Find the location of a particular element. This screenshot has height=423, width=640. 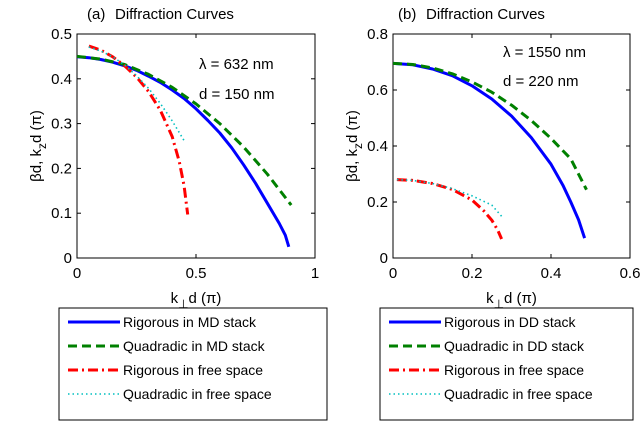

series-line-rigorous-in-dd-stack is located at coordinates (490, 150).